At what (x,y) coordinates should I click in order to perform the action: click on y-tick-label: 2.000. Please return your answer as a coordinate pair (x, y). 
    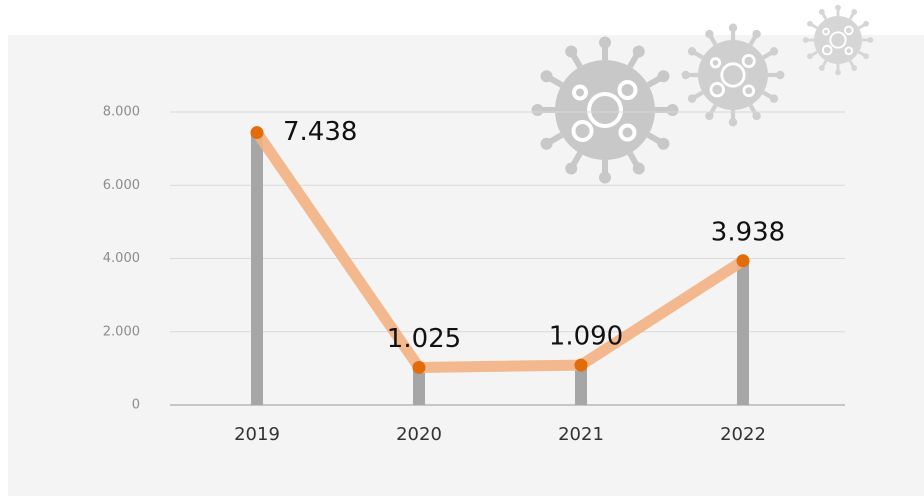
    Looking at the image, I should click on (121, 331).